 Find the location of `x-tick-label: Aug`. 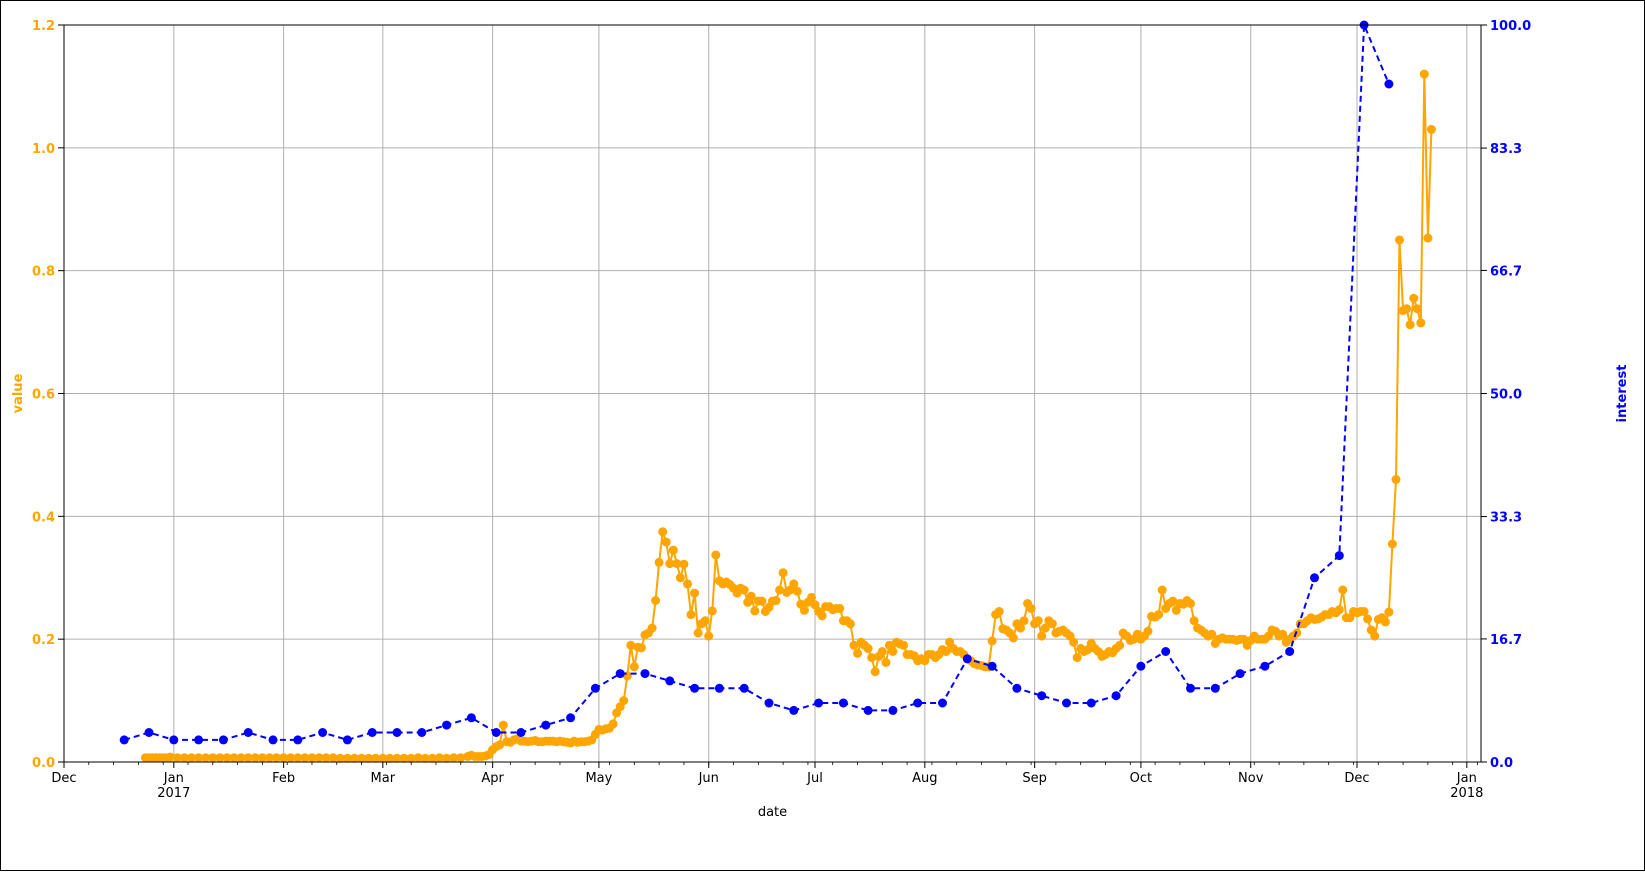

x-tick-label: Aug is located at coordinates (924, 778).